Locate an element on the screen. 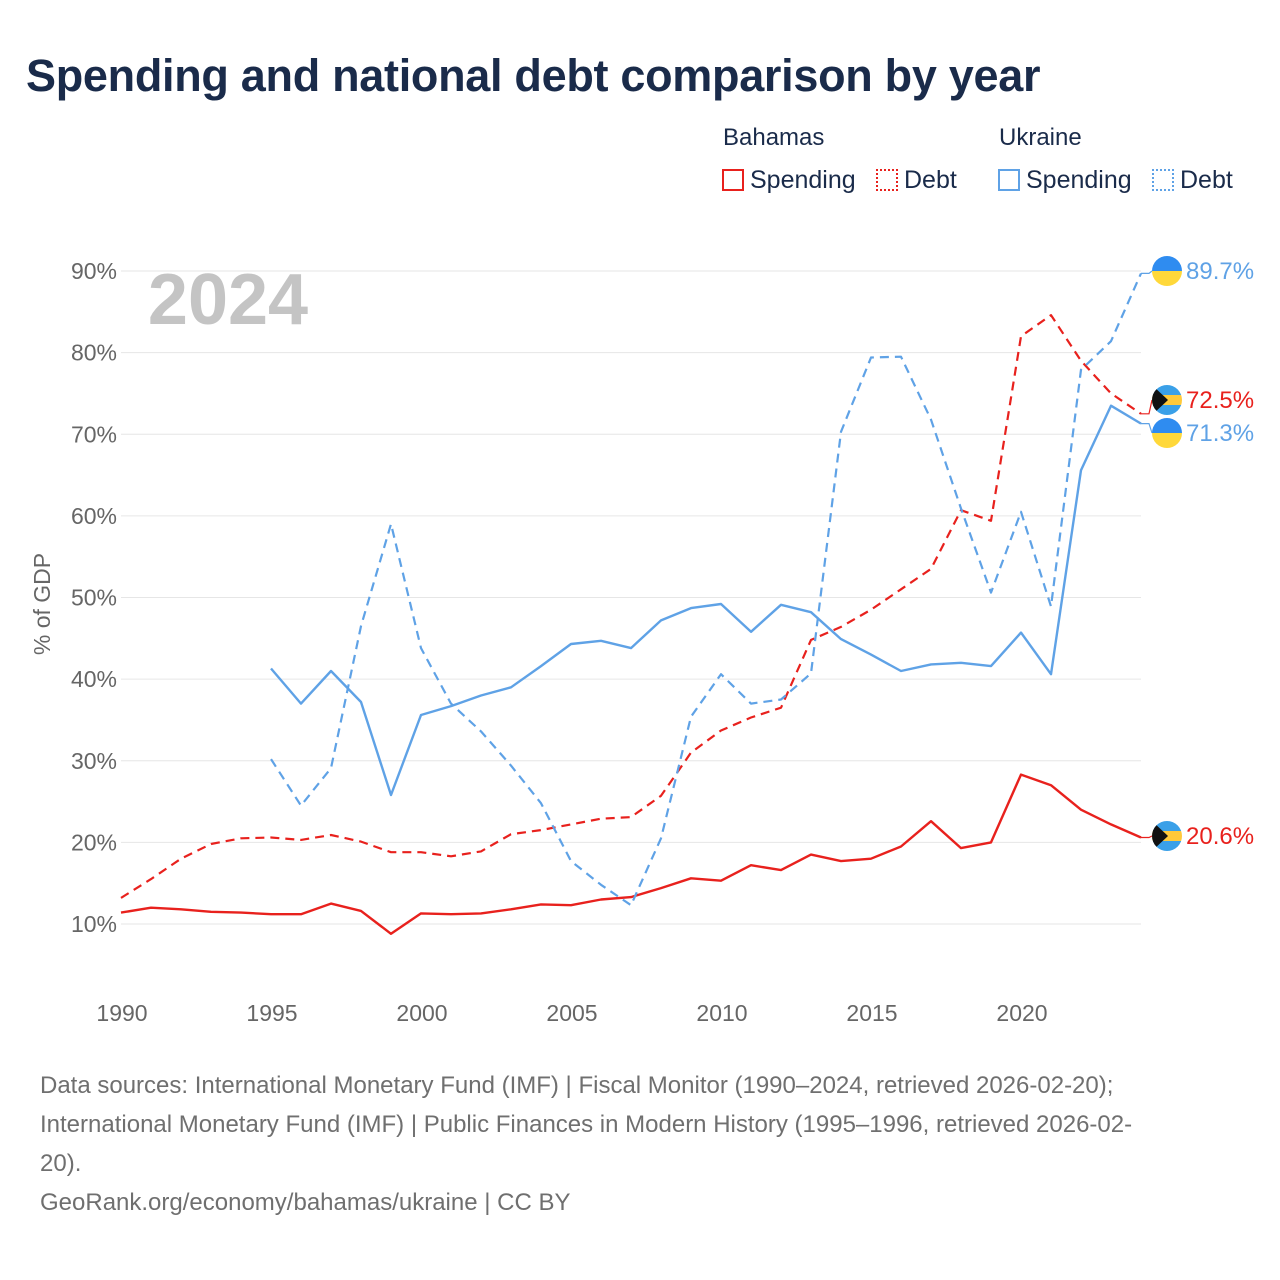  y-tick-label: 20% is located at coordinates (94, 842).